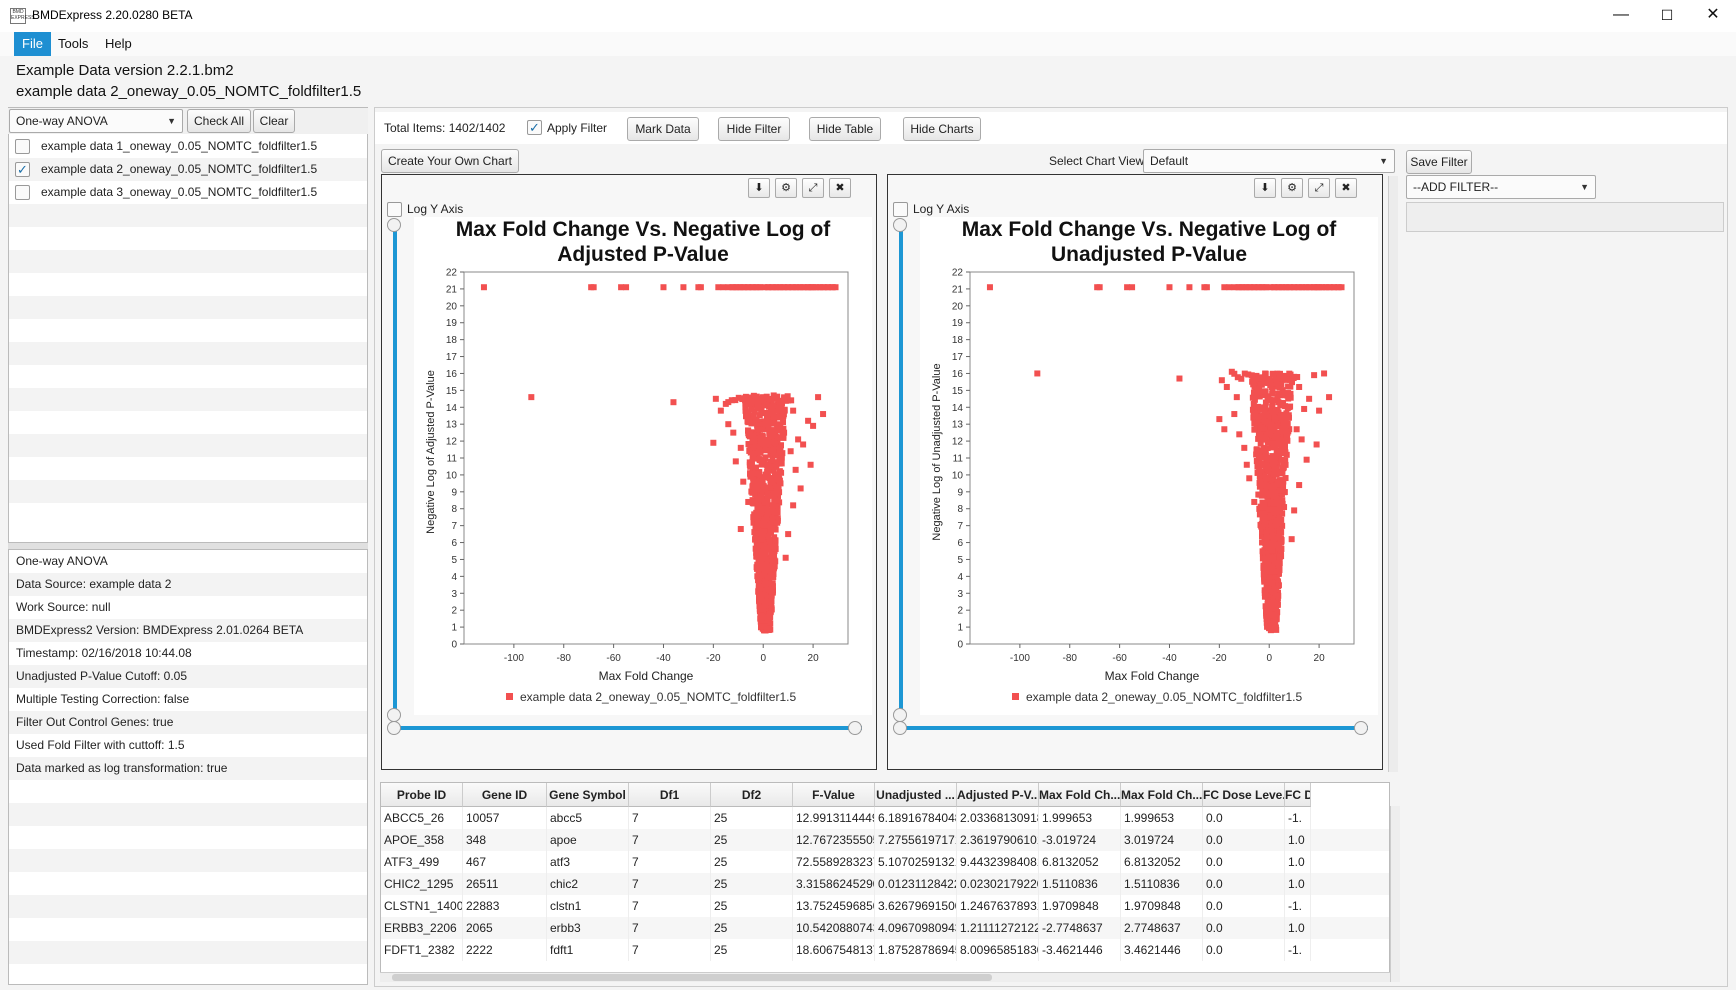  Describe the element at coordinates (942, 129) in the screenshot. I see `hide-charts-button: Hide Charts` at that location.